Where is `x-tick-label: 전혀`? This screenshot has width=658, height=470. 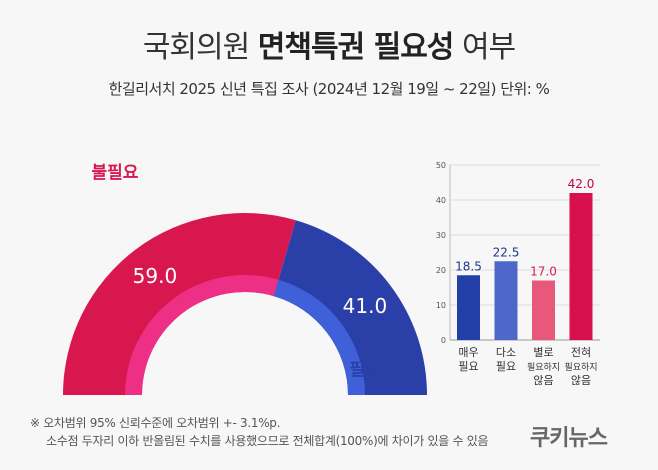
x-tick-label: 전혀 is located at coordinates (581, 352).